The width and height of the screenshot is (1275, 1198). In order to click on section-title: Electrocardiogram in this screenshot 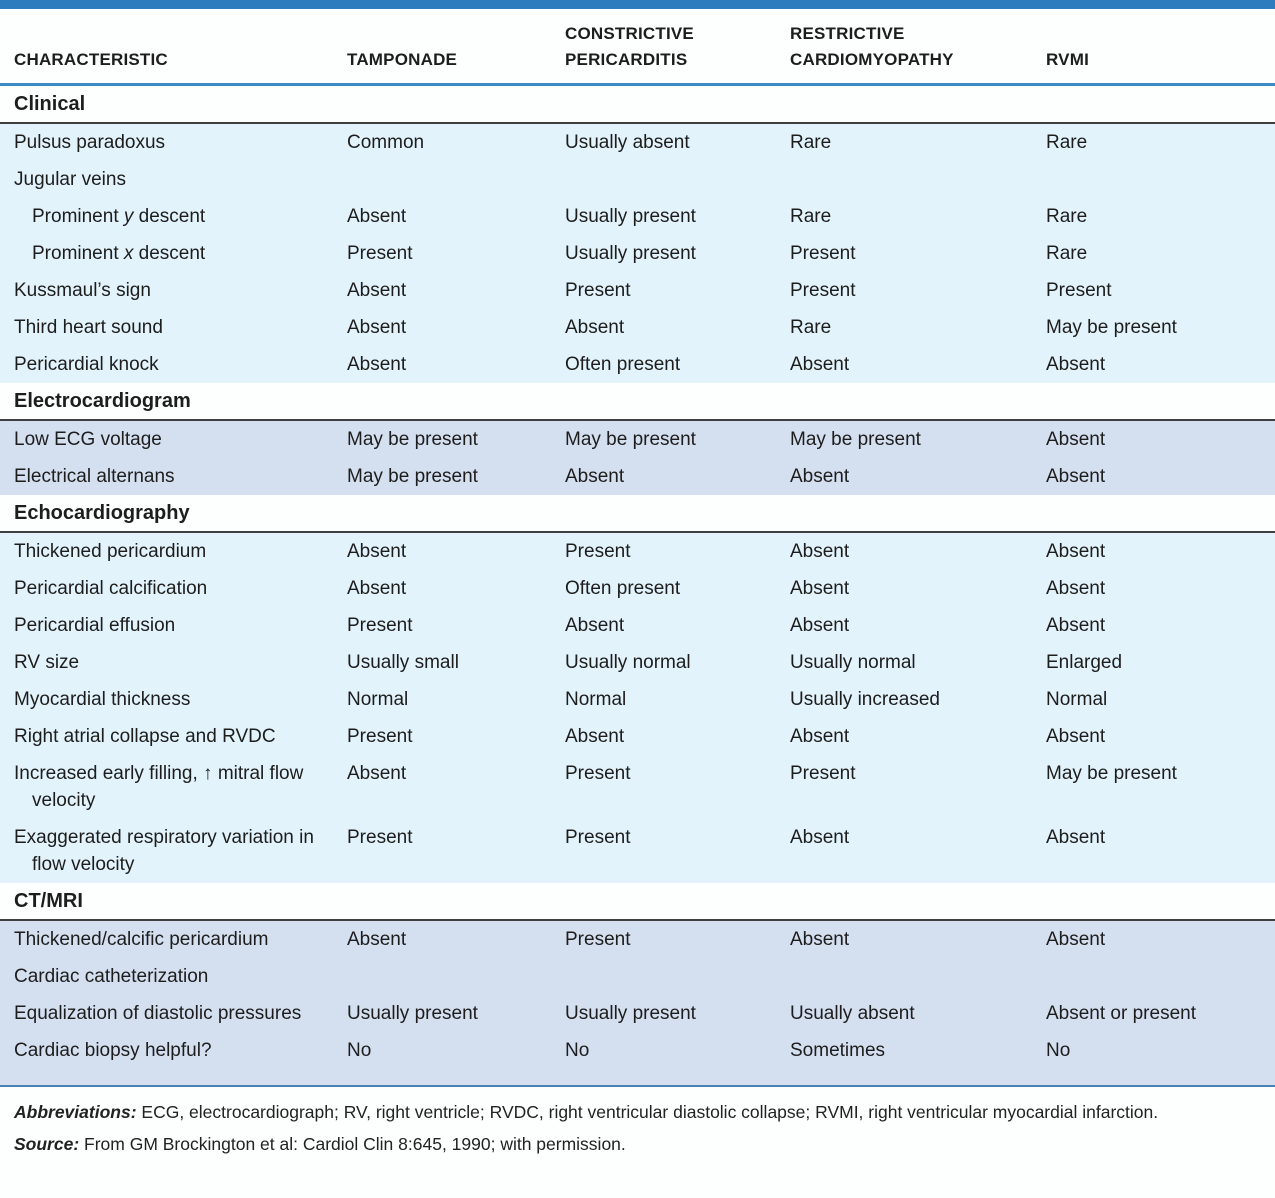, I will do `click(102, 401)`.